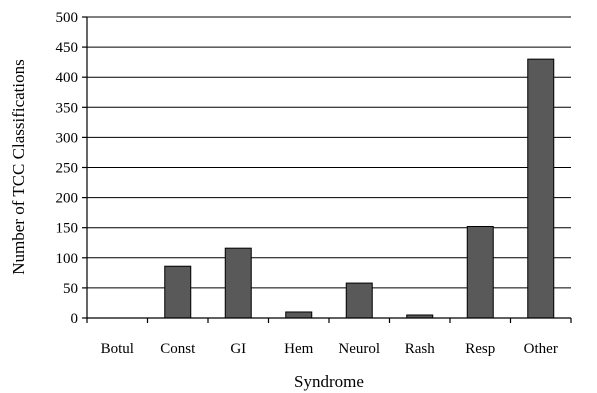 The height and width of the screenshot is (393, 597). I want to click on bar-const, so click(178, 292).